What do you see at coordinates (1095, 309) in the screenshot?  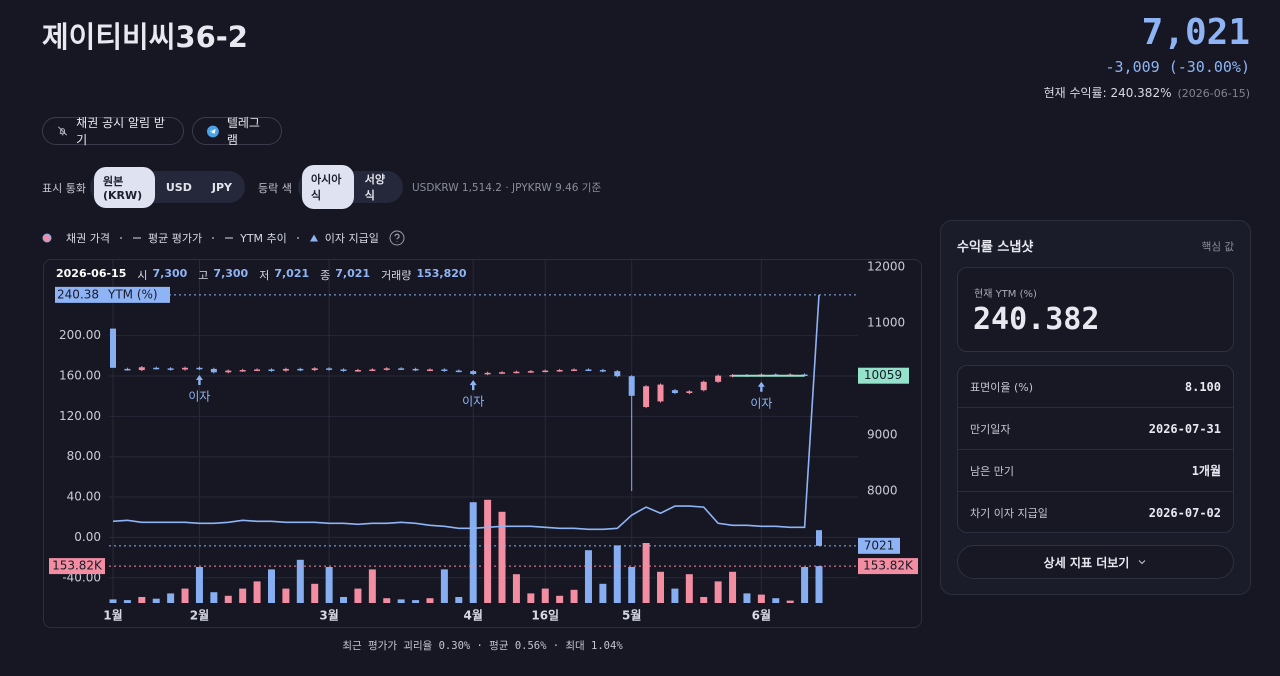 I see `ytm-card: 현재 YTM (%) 240.382` at bounding box center [1095, 309].